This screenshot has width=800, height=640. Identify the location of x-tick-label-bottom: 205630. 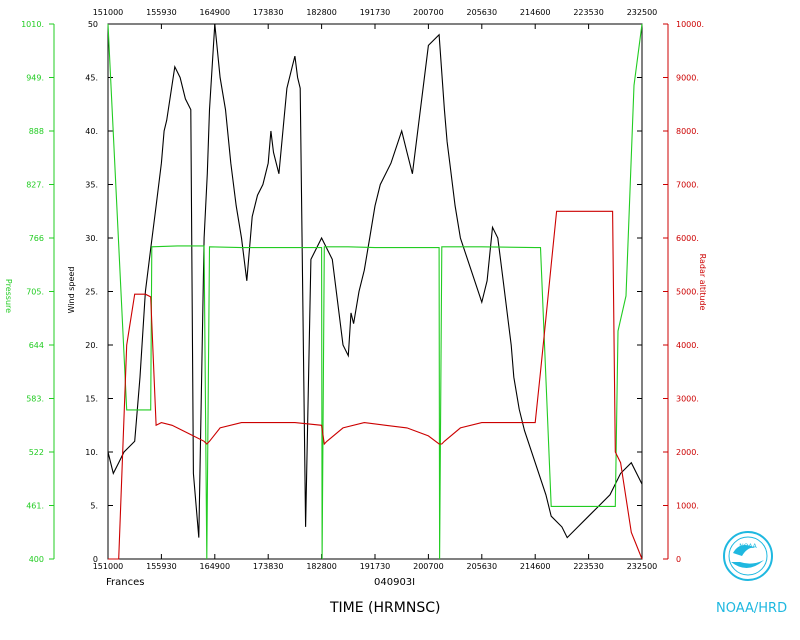
(482, 566).